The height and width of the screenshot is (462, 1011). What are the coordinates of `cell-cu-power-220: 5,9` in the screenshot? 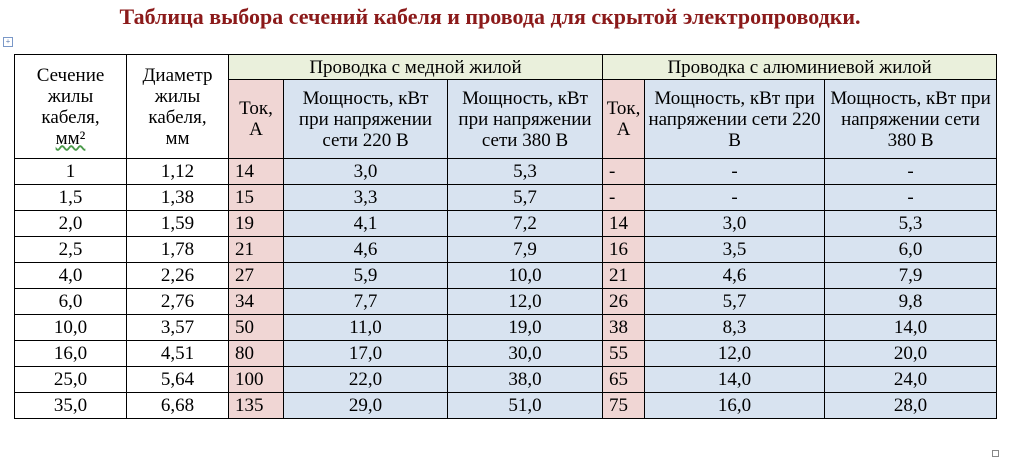 It's located at (365, 275).